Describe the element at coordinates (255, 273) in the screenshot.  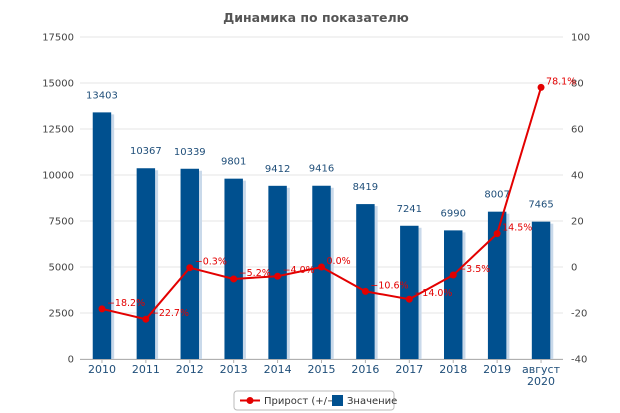
I see `growth-value-label: −5.2%` at that location.